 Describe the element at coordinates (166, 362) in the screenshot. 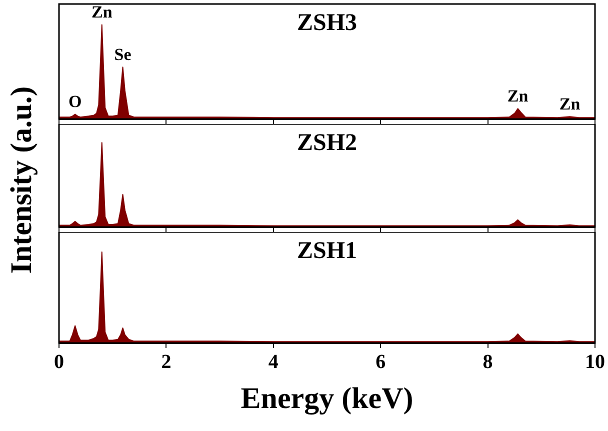

I see `x-tick-label: 2` at that location.